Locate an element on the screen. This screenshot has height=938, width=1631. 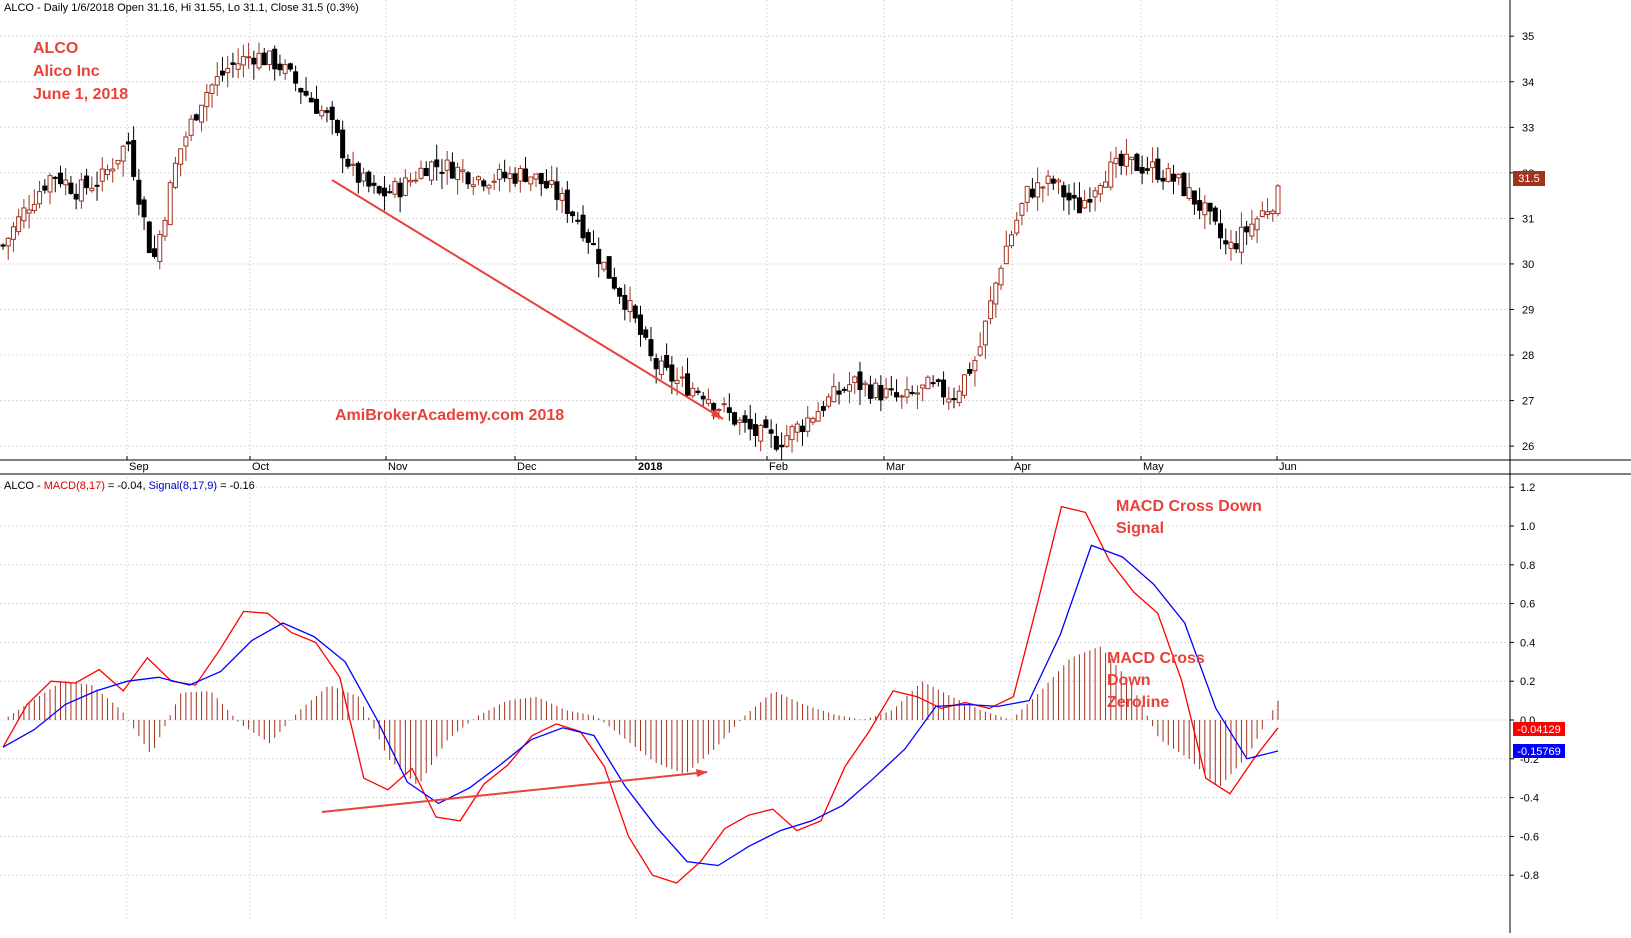
annotation-cross-signal-line2: Signal is located at coordinates (1140, 528).